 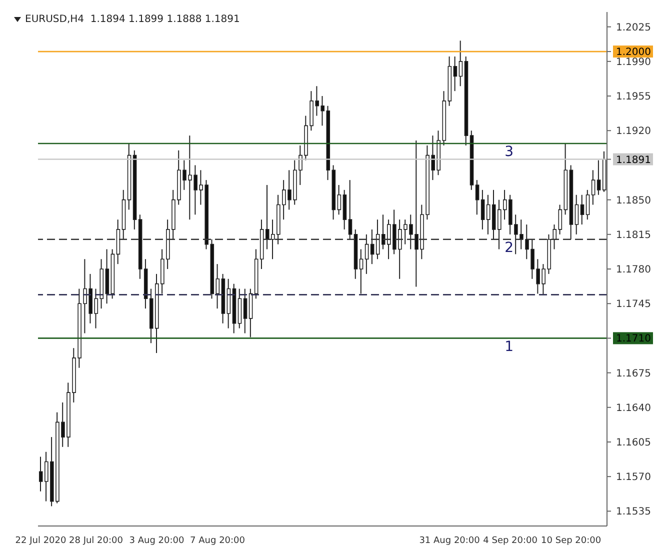 What do you see at coordinates (571, 541) in the screenshot?
I see `x-tick-label: 10 Sep 20:00` at bounding box center [571, 541].